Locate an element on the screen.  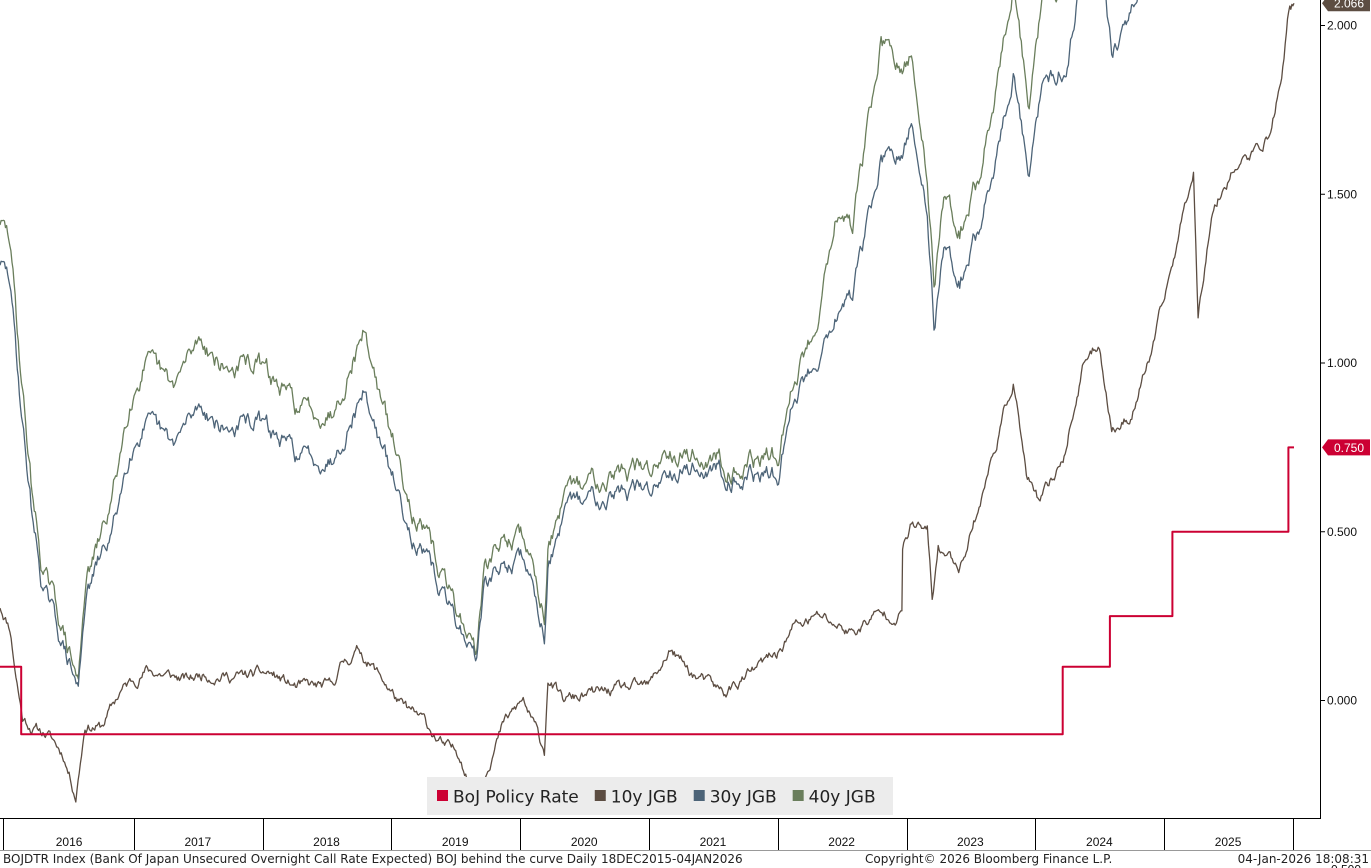
footer-copyright: Copyright© 2026 Bloomberg Finance L.P. is located at coordinates (989, 859).